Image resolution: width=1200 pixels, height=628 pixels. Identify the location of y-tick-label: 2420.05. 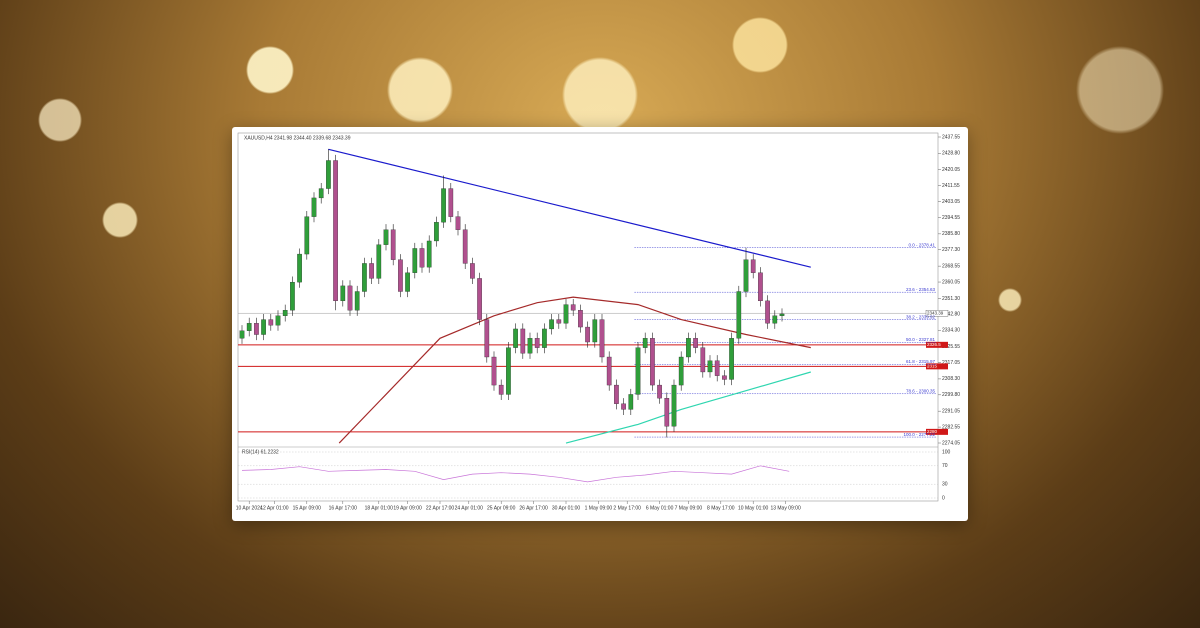
(951, 170).